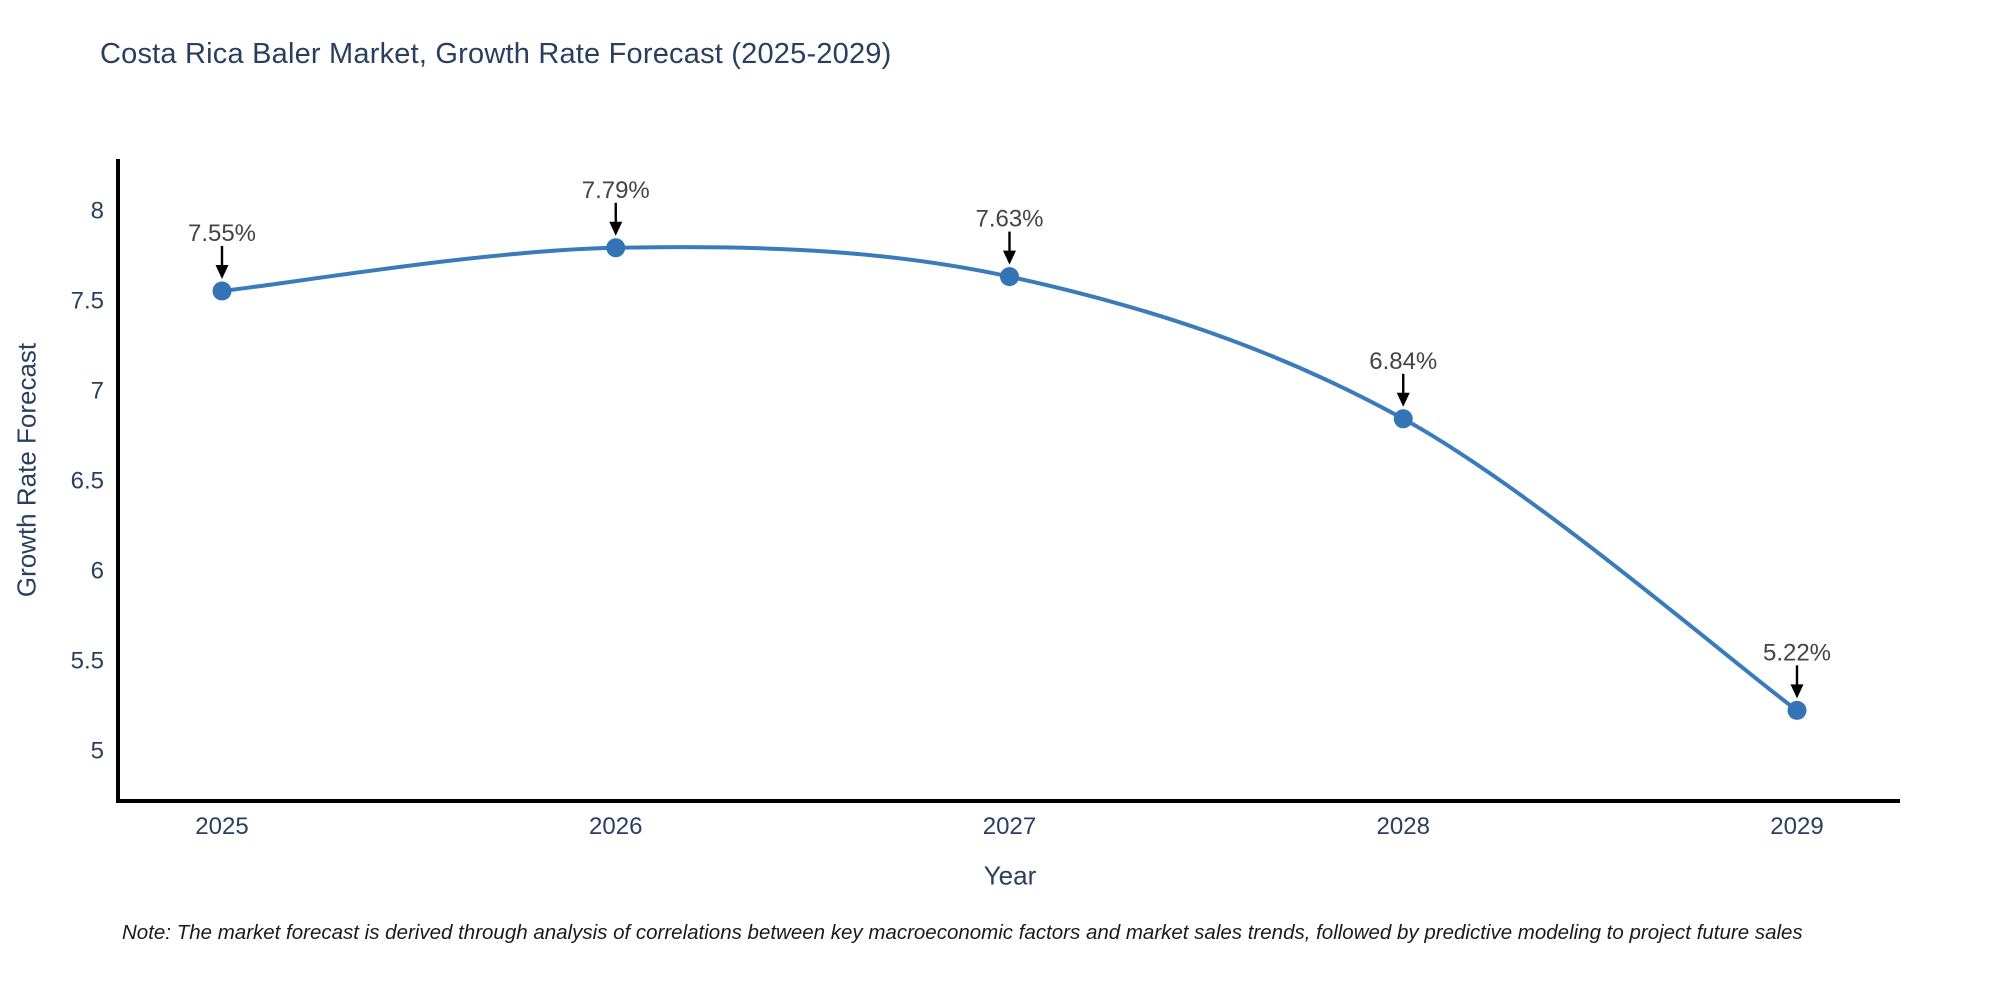 Image resolution: width=2000 pixels, height=1000 pixels. What do you see at coordinates (1797, 652) in the screenshot?
I see `annotation-label: 5.22%` at bounding box center [1797, 652].